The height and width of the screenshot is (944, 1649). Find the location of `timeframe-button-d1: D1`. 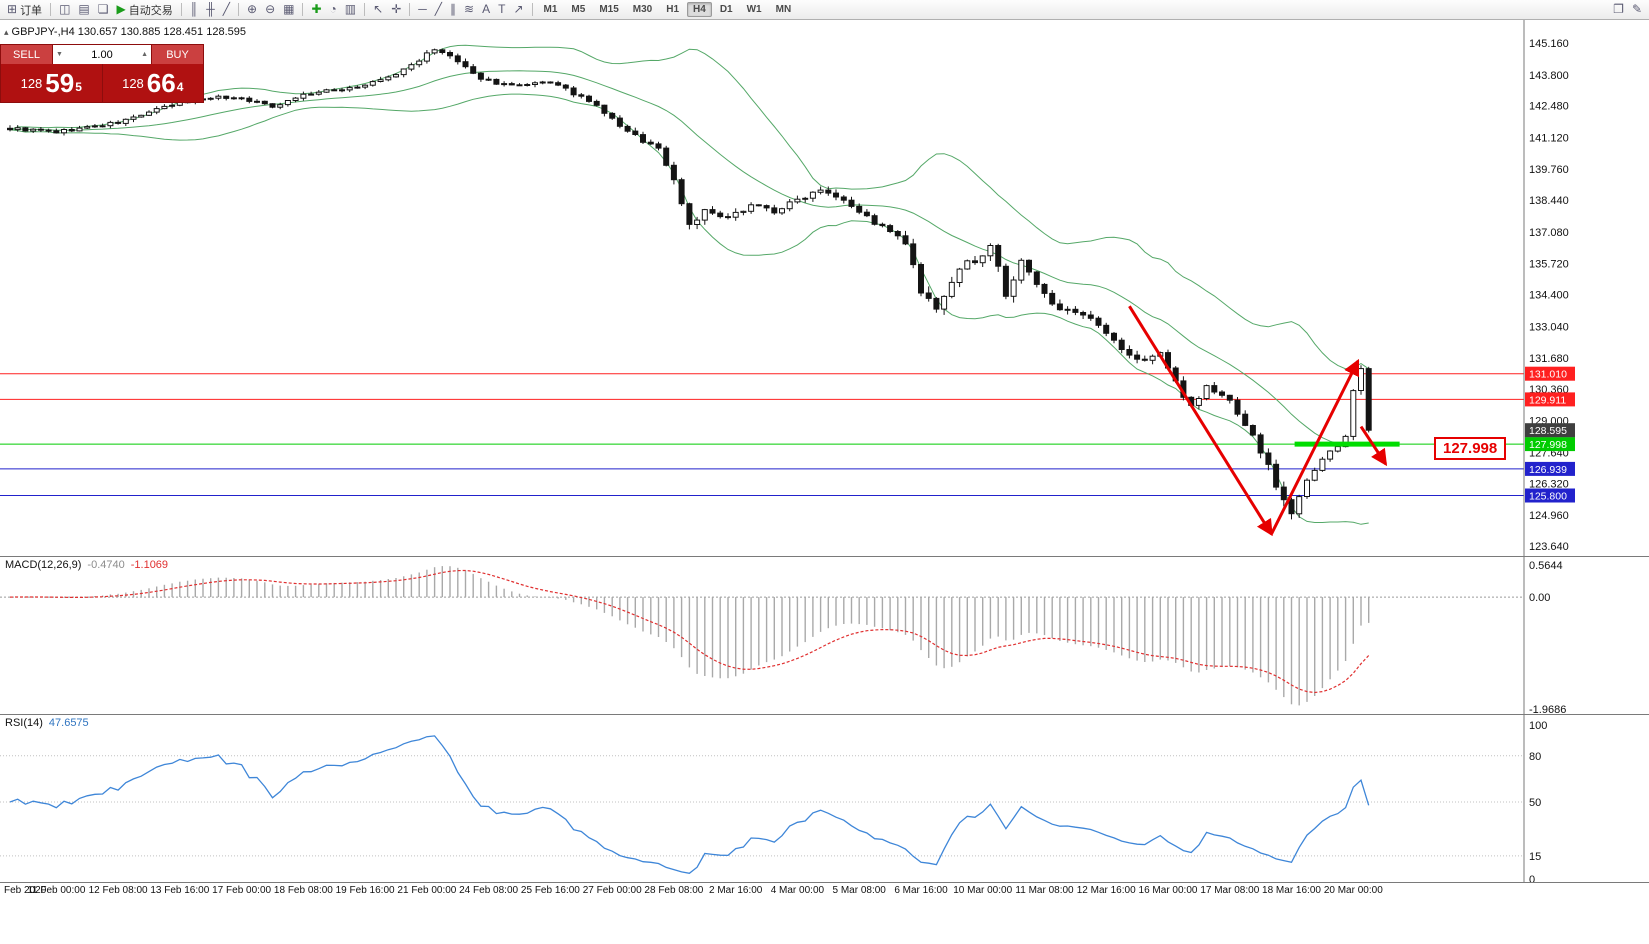

timeframe-button-d1: D1 is located at coordinates (726, 9).